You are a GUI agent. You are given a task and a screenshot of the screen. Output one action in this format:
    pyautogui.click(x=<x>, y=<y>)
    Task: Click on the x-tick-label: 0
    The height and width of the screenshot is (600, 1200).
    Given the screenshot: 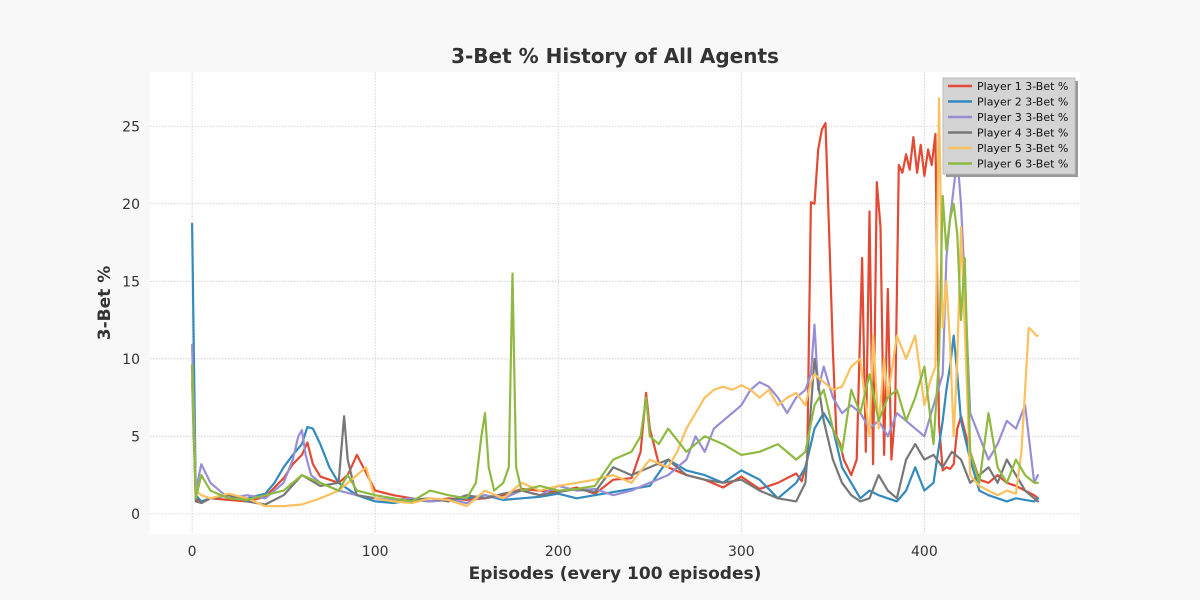 What is the action you would take?
    pyautogui.click(x=192, y=552)
    